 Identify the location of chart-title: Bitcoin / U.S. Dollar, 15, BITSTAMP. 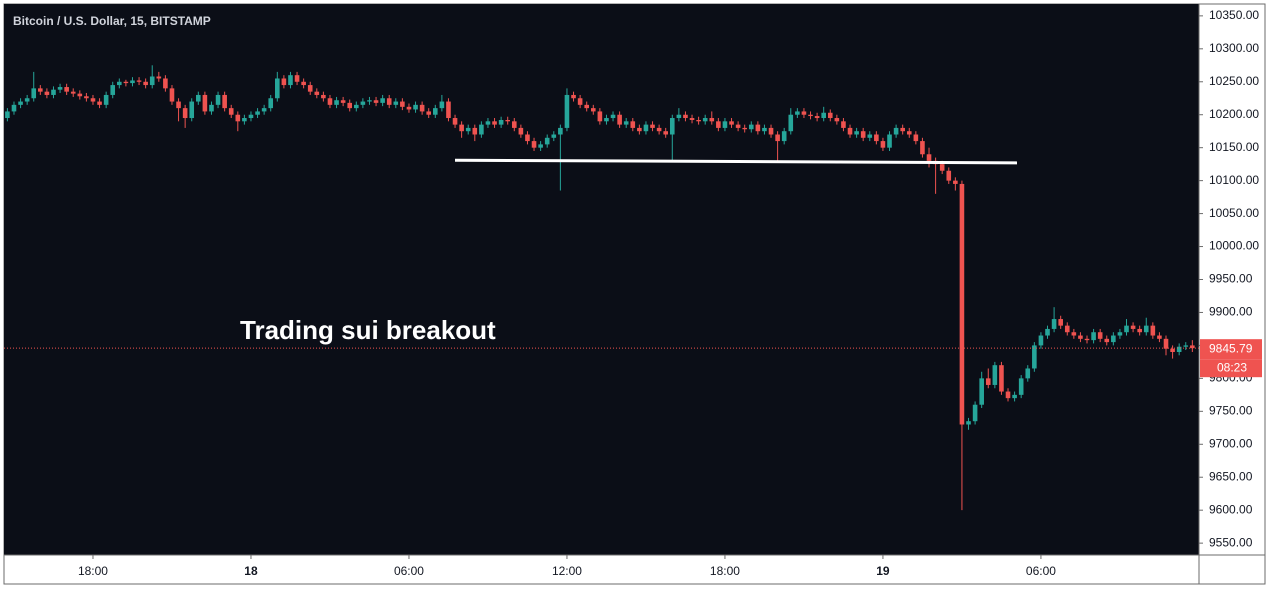
(112, 21).